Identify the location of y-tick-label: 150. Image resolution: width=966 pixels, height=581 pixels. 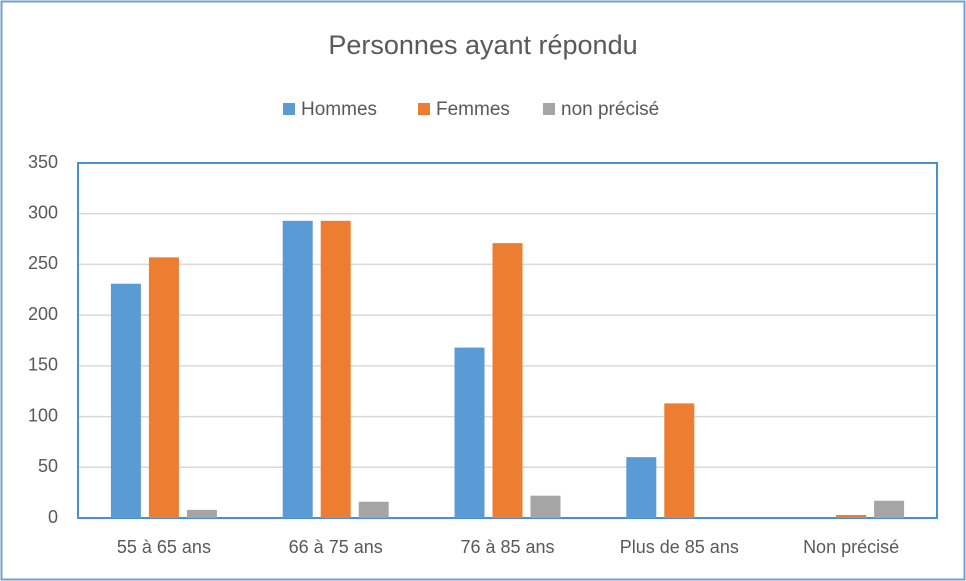
(43, 365).